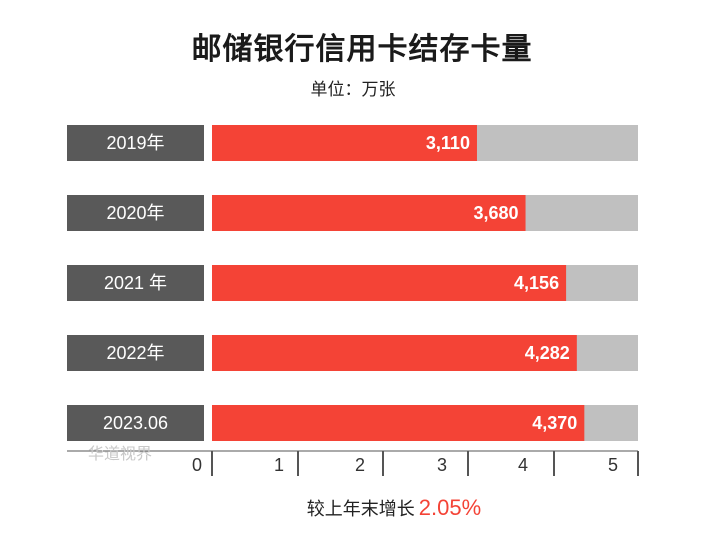  Describe the element at coordinates (450, 507) in the screenshot. I see `growth-value: 2.05%` at that location.